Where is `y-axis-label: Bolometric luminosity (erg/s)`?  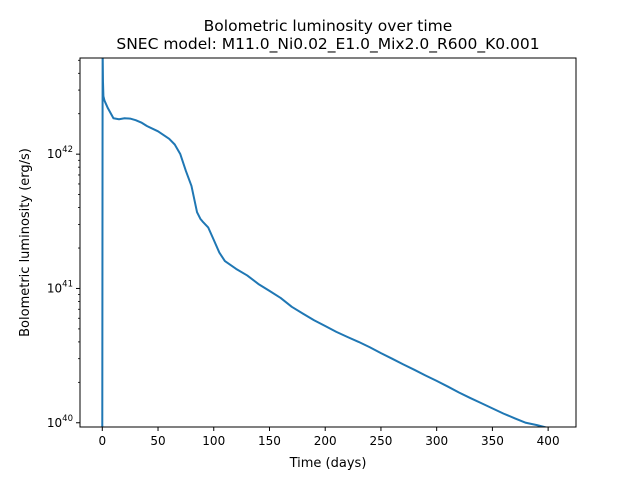 y-axis-label: Bolometric luminosity (erg/s) is located at coordinates (25, 242).